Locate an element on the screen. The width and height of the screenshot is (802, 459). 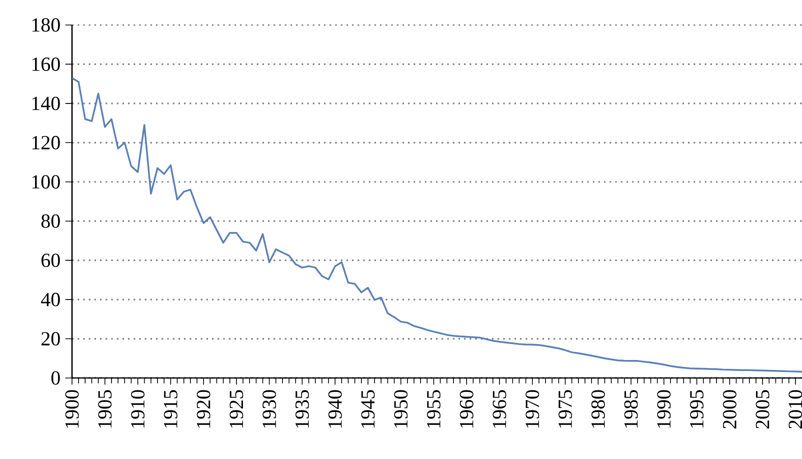
x-tick-label: 1915 is located at coordinates (171, 409).